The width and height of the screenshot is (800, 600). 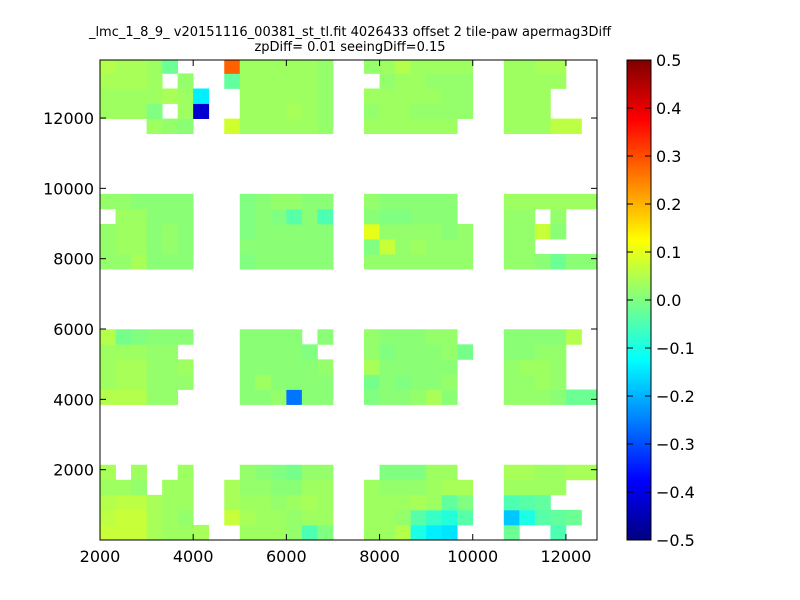 I want to click on colorbar-ticks: 0.5 0.4 0.3 0.2 0.1 0.0 −0.1 −0.2 −0.3 −0.4 −0.5, so click(x=661, y=300).